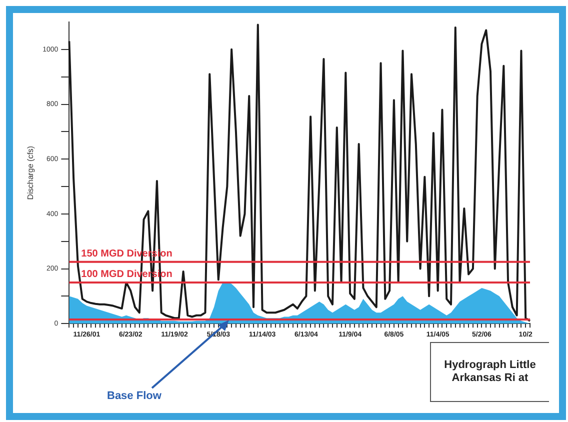 Image resolution: width=568 pixels, height=422 pixels. Describe the element at coordinates (31, 173) in the screenshot. I see `y-axis-title: Discharge (cfs)` at that location.